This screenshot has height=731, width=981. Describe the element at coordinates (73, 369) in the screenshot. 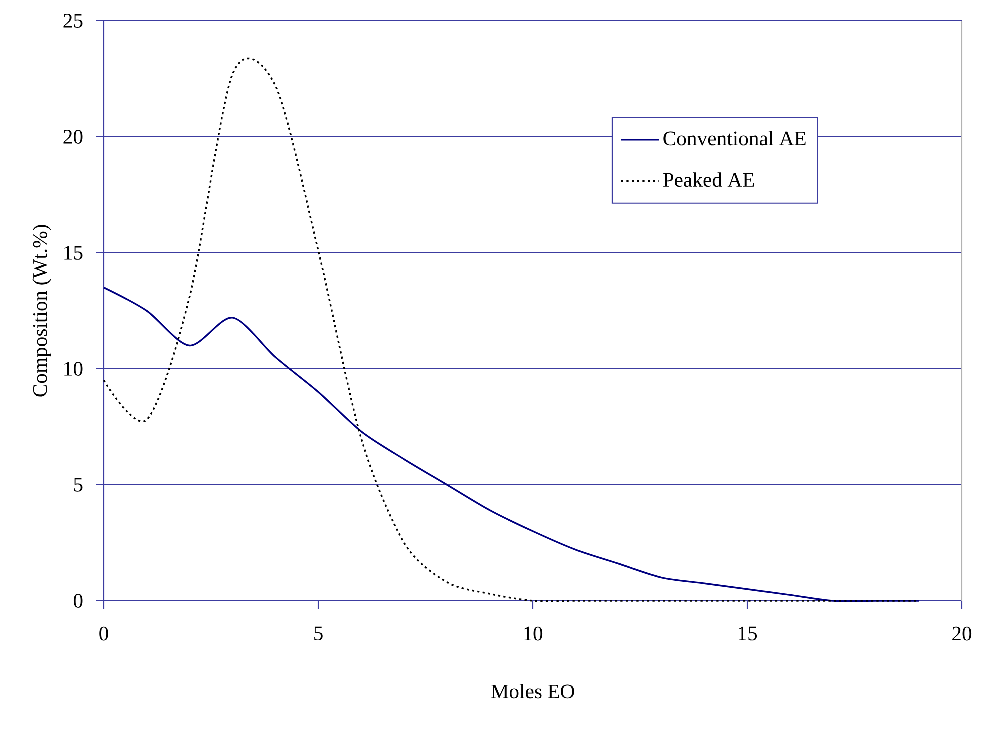

I see `y-tick-label: 10` at that location.